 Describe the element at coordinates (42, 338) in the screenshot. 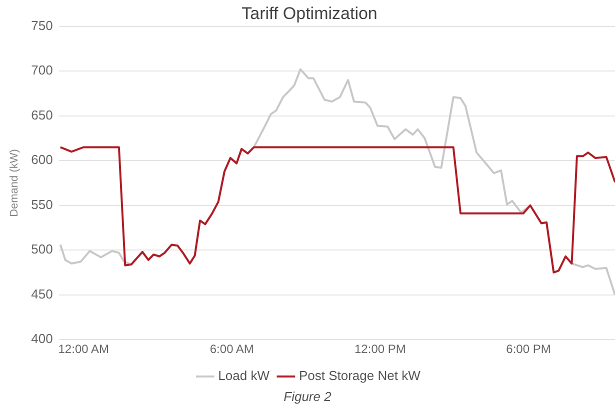

I see `y-tick-label: 400` at that location.